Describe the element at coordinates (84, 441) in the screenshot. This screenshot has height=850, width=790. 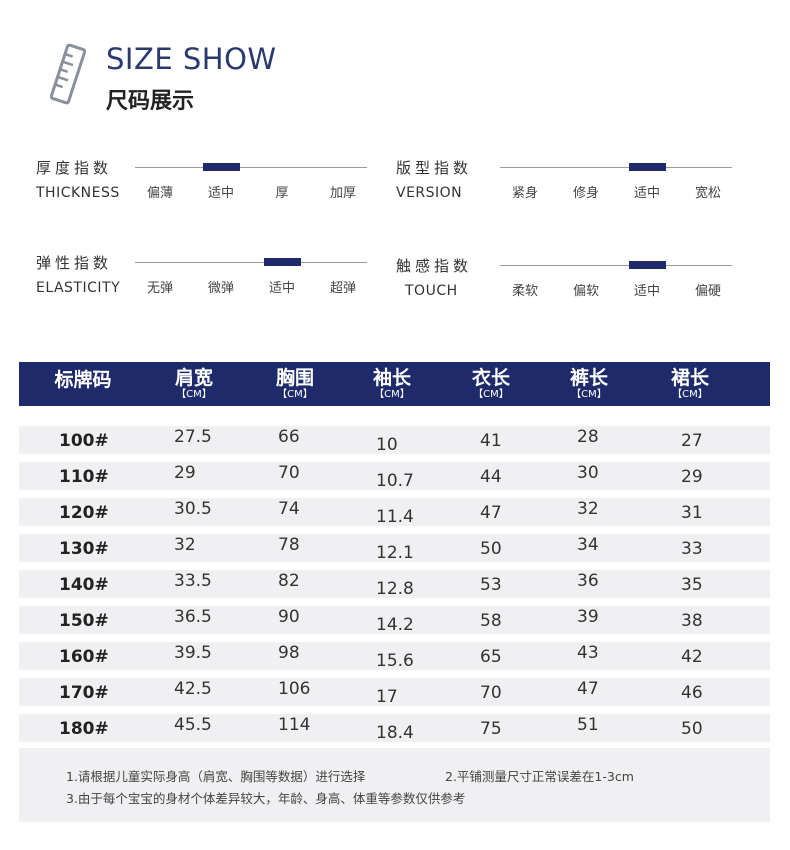
I see `size-label: 100#` at that location.